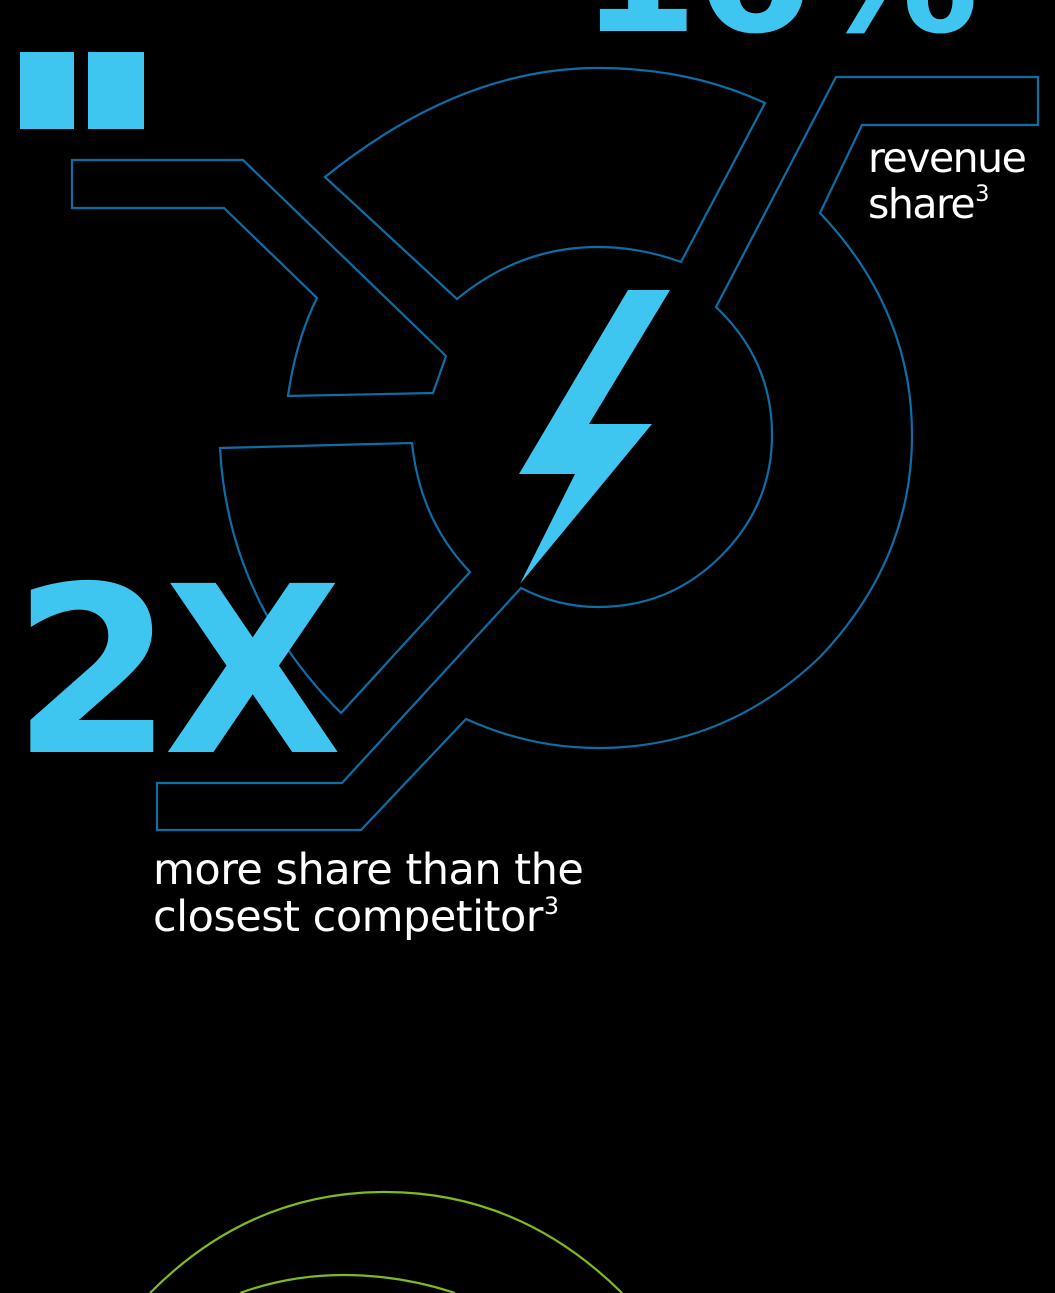 The width and height of the screenshot is (1055, 1293). I want to click on stat-value-share-multiple: 2X, so click(177, 672).